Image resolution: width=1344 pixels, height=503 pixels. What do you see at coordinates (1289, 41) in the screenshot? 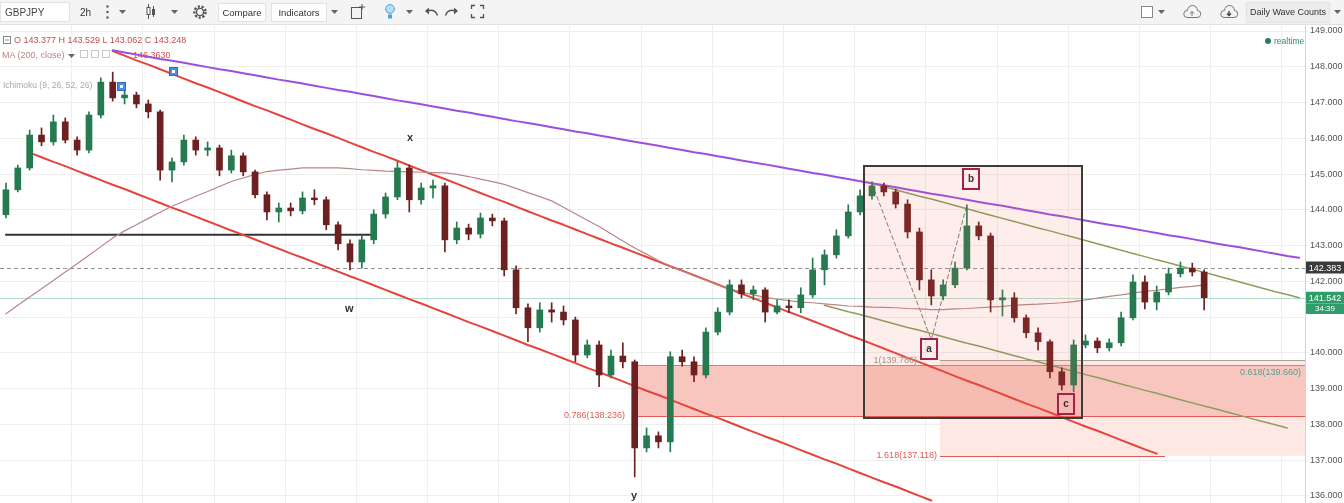
I see `annotation: realtime` at bounding box center [1289, 41].